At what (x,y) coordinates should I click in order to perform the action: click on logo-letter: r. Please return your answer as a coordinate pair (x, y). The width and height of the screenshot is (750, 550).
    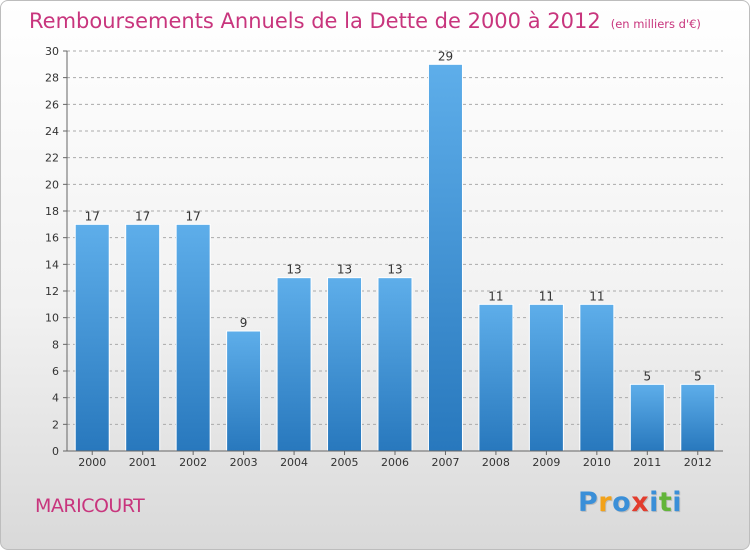
    Looking at the image, I should click on (605, 502).